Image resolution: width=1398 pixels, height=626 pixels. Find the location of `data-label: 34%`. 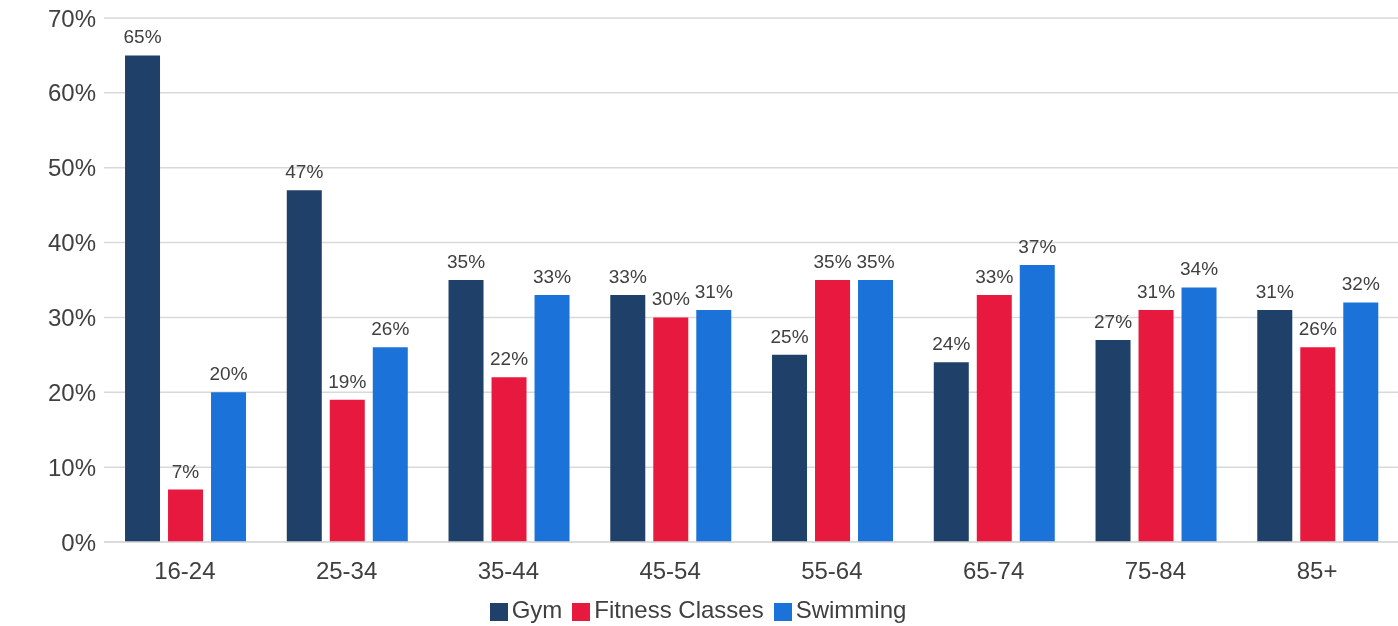

data-label: 34% is located at coordinates (1199, 269).